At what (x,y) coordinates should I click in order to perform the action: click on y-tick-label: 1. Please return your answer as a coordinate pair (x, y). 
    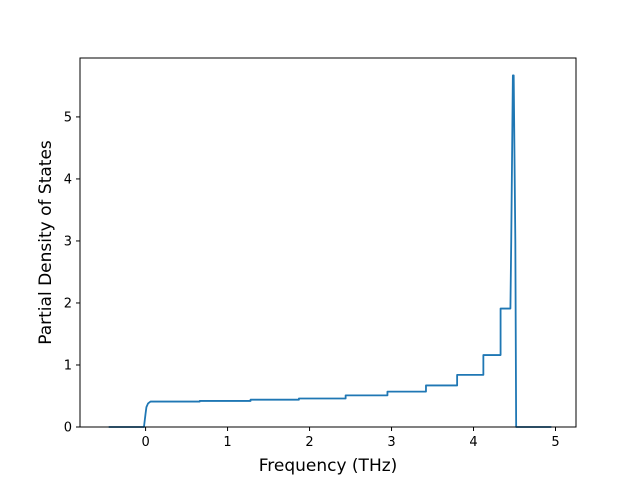
    Looking at the image, I should click on (68, 365).